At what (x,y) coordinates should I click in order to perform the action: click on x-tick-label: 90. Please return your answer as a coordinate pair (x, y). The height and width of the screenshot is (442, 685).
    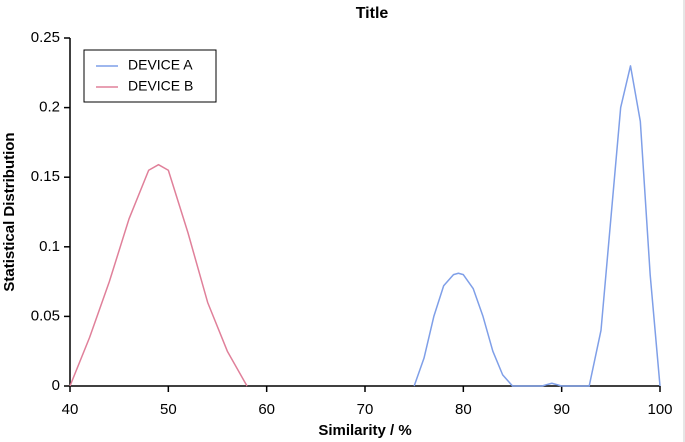
    Looking at the image, I should click on (561, 409).